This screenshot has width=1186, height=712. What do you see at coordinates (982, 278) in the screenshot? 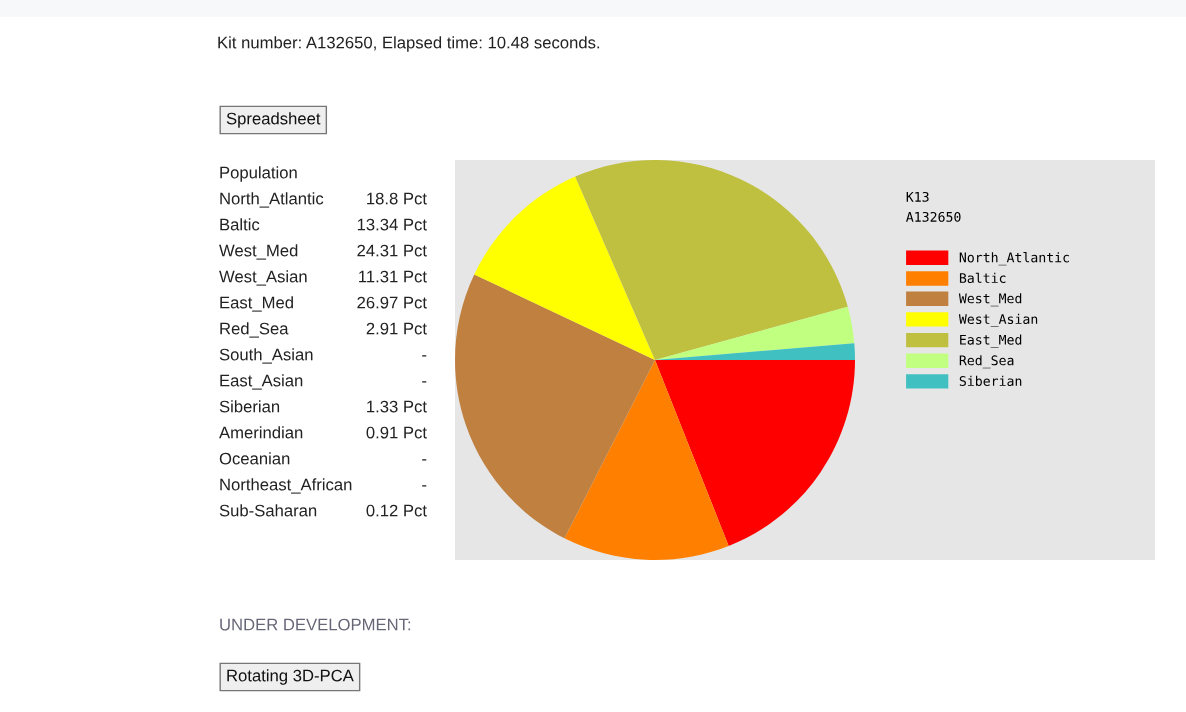
I see `legend-label: Baltic` at bounding box center [982, 278].